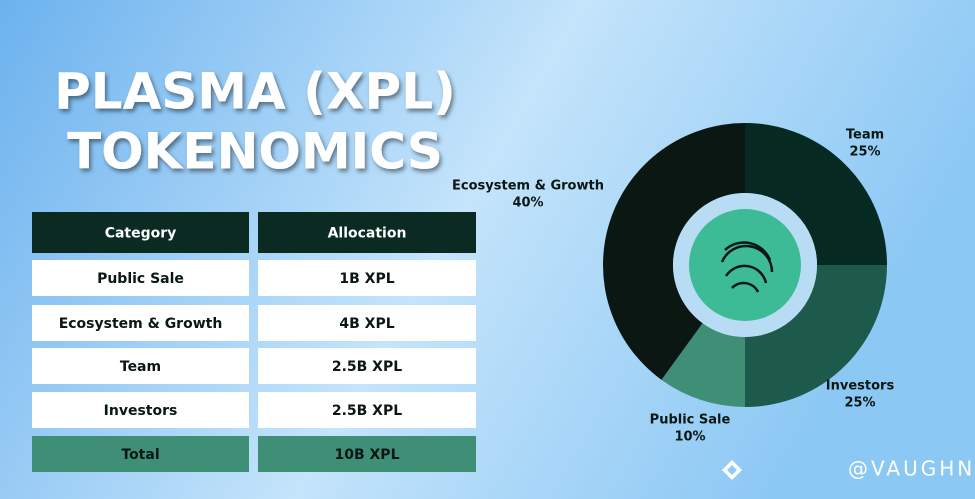 Image resolution: width=975 pixels, height=499 pixels. I want to click on cell-text: 4B XPL, so click(366, 324).